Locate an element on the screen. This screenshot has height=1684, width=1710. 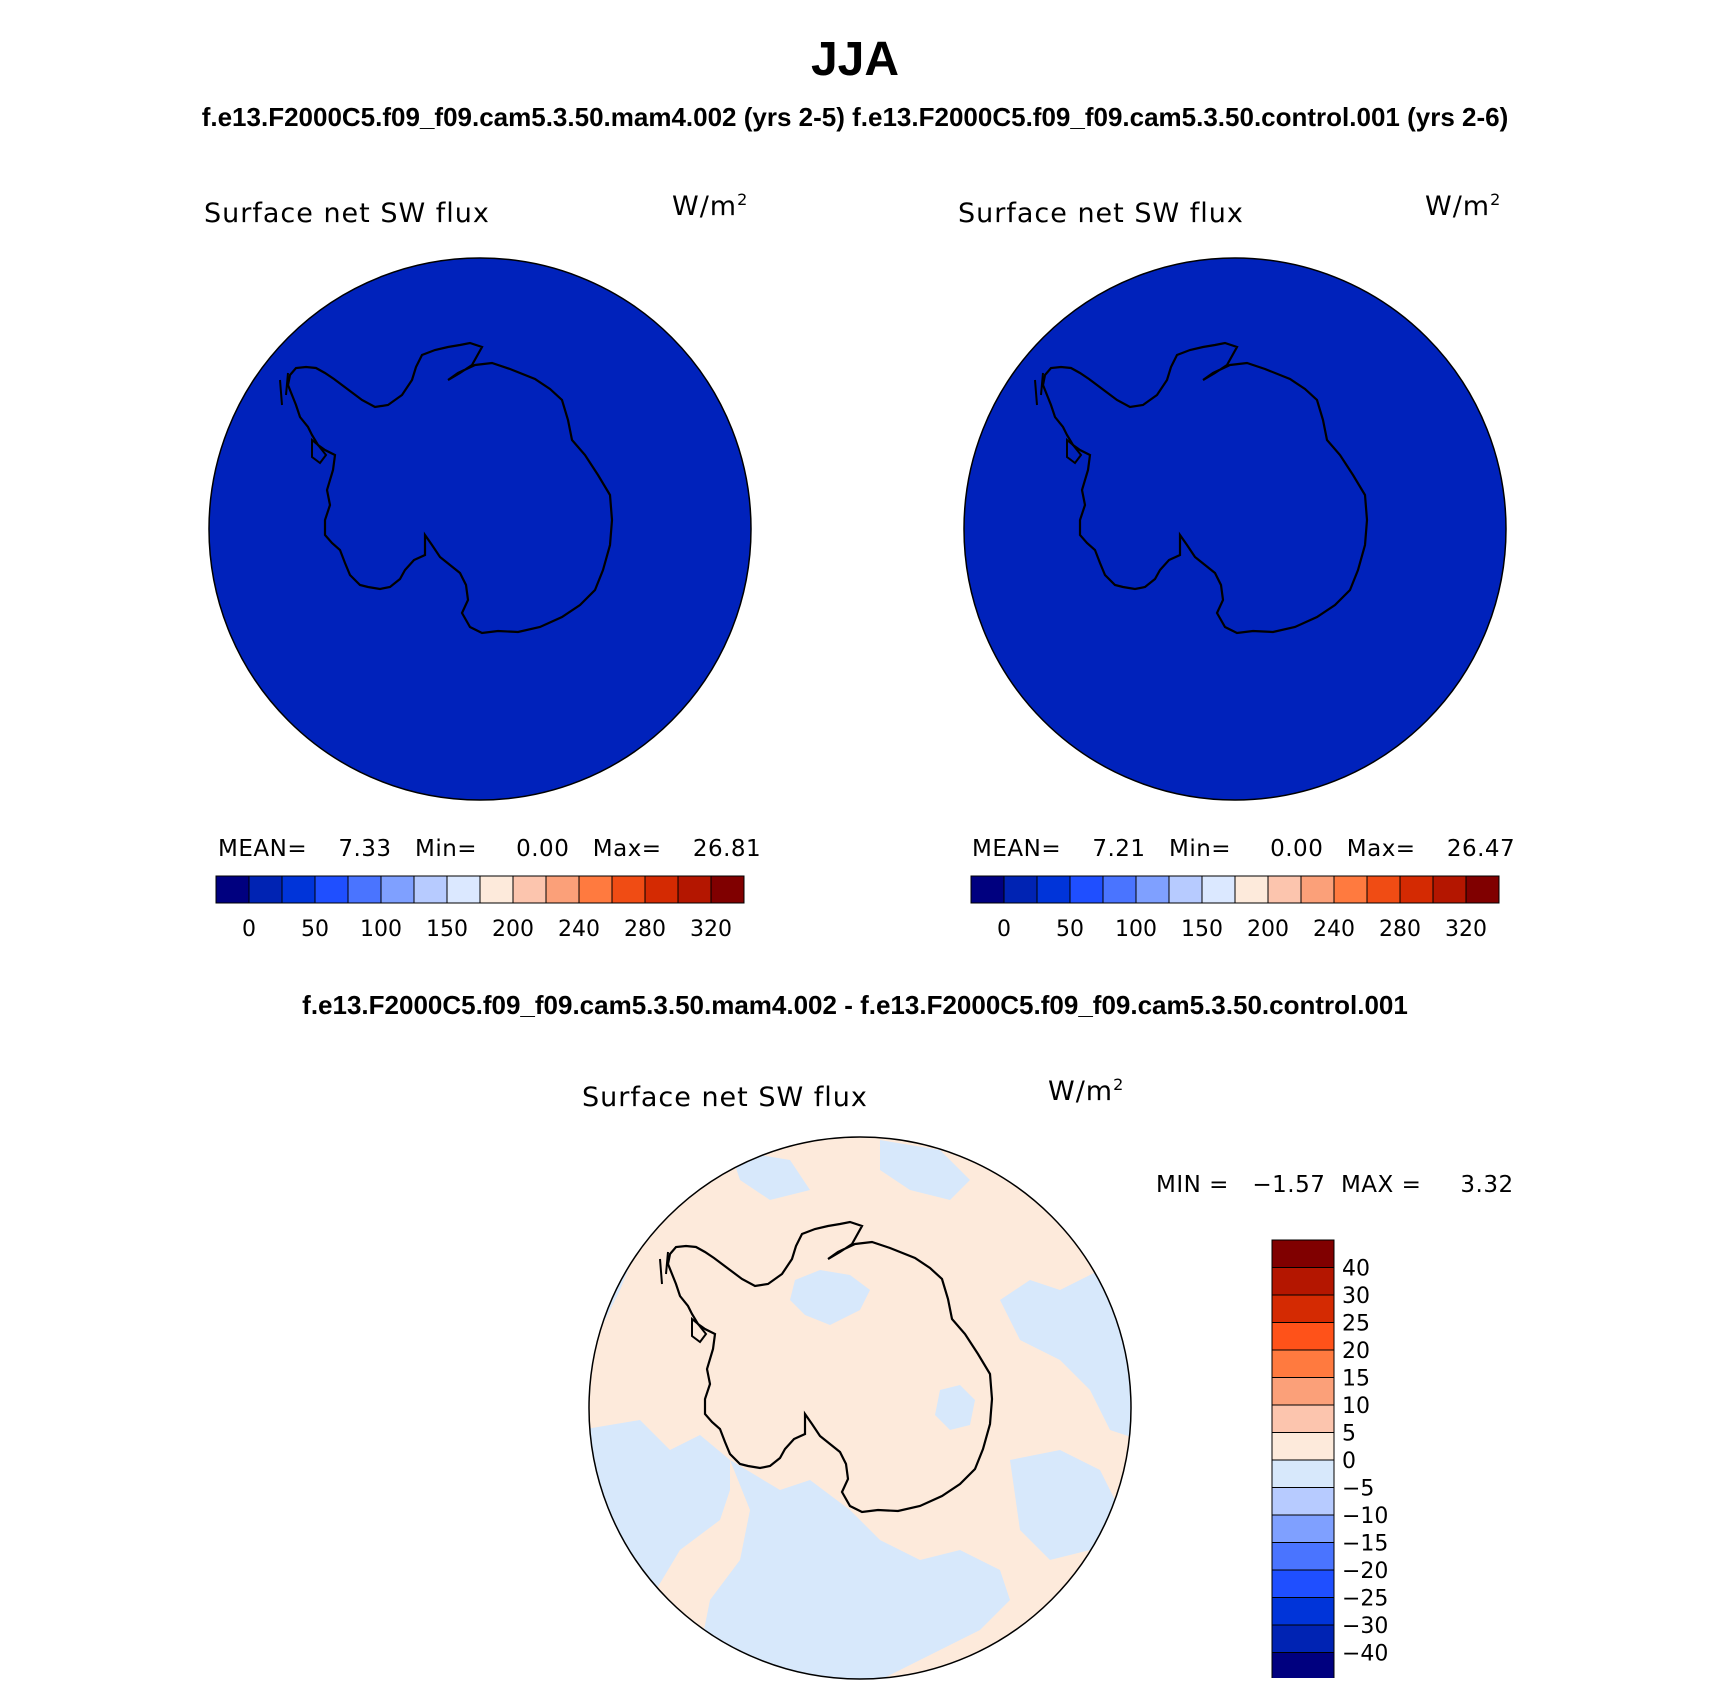
panel3-antarctica-coastline is located at coordinates (830, 1367).